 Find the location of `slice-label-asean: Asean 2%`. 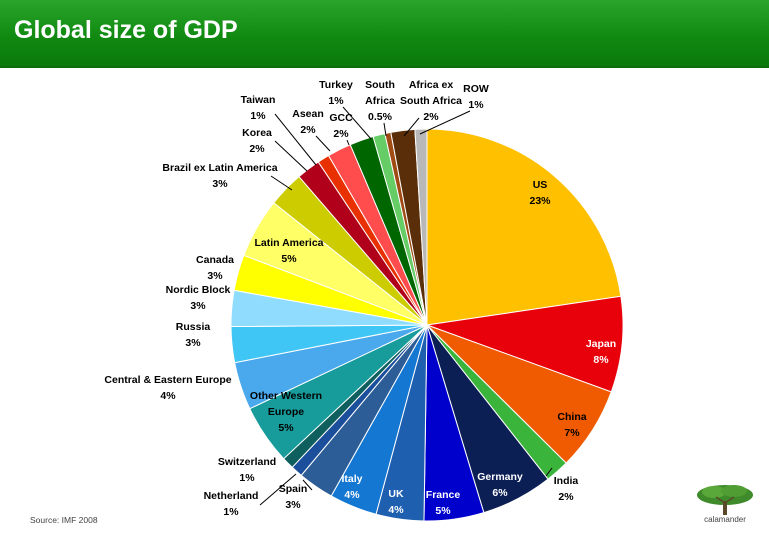

slice-label-asean: Asean 2% is located at coordinates (308, 122).